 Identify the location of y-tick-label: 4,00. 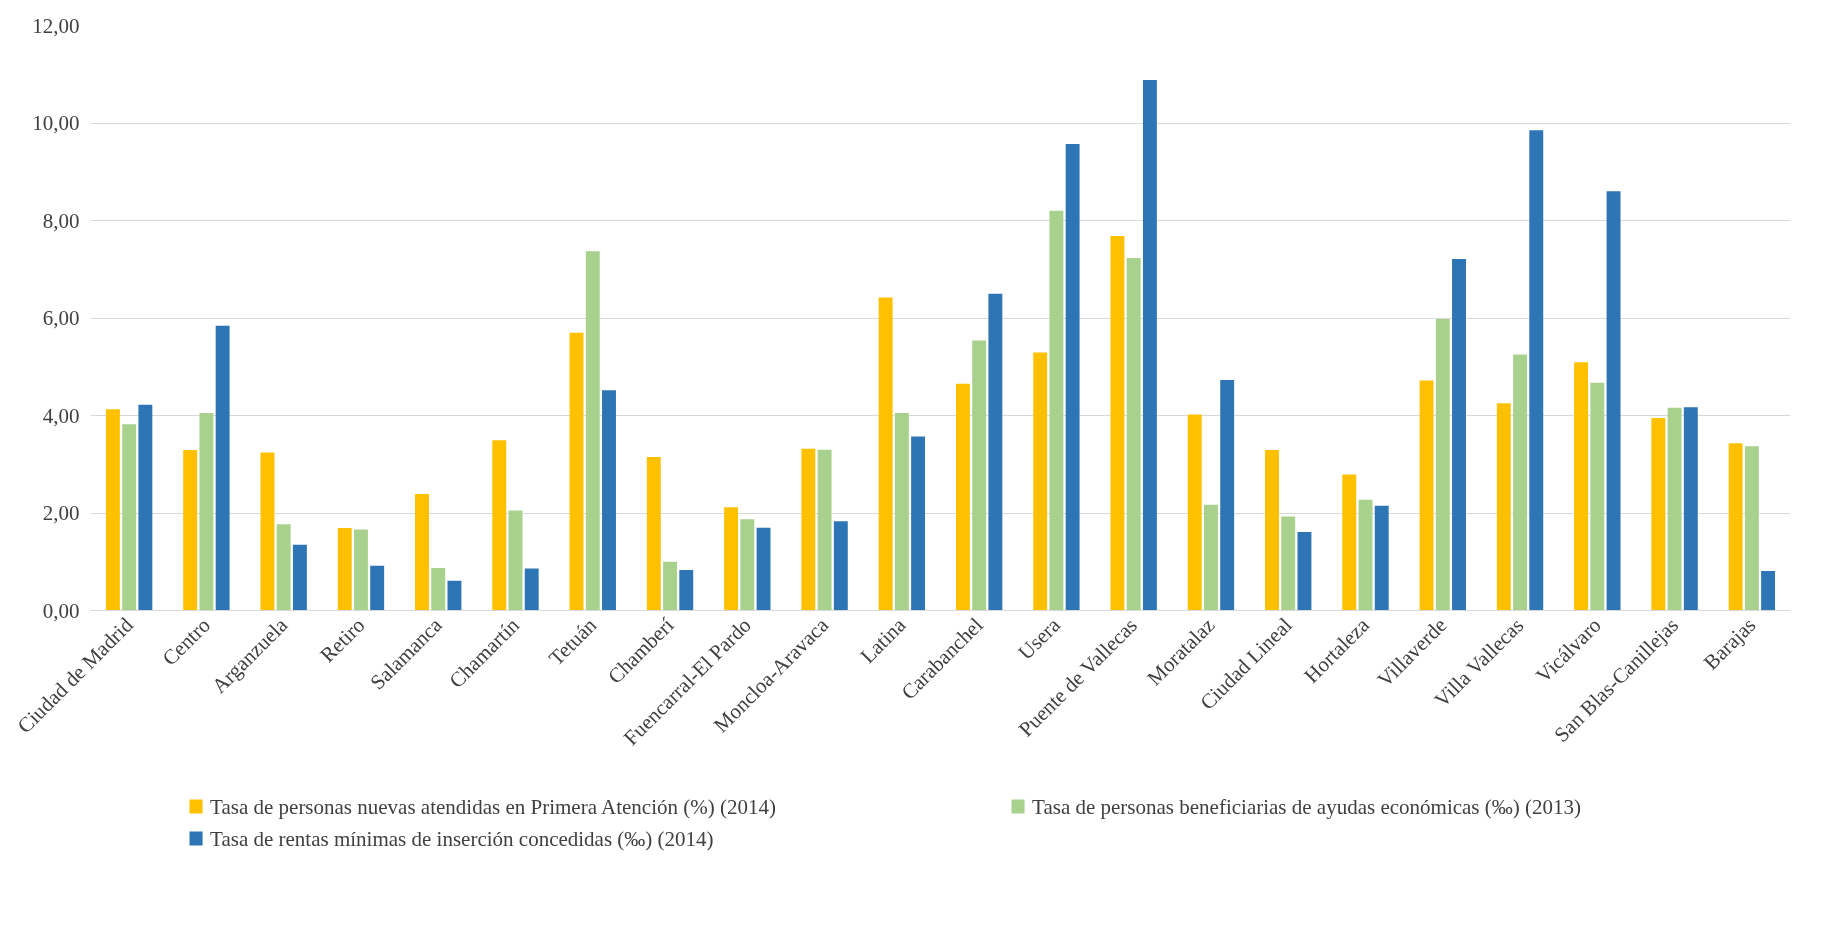
(61, 415).